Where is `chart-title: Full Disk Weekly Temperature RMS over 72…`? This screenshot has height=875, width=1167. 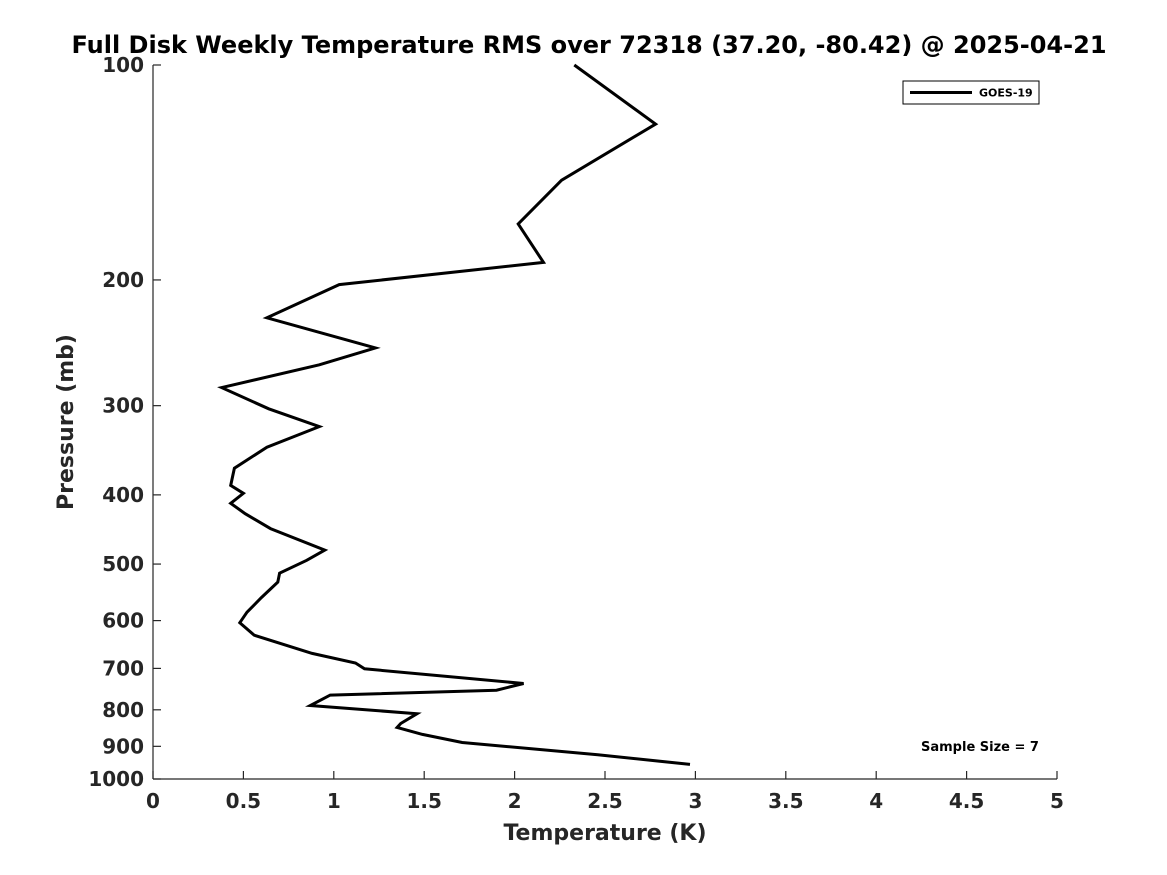
chart-title: Full Disk Weekly Temperature RMS over 72… is located at coordinates (588, 45).